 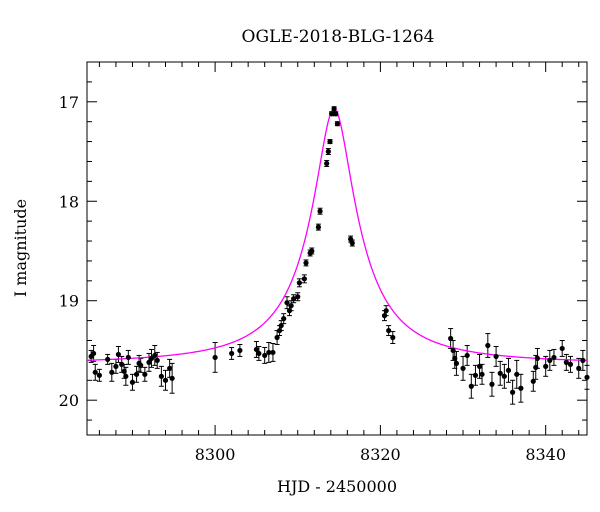 I want to click on x-axis-label: HJD - 2450000, so click(x=337, y=486).